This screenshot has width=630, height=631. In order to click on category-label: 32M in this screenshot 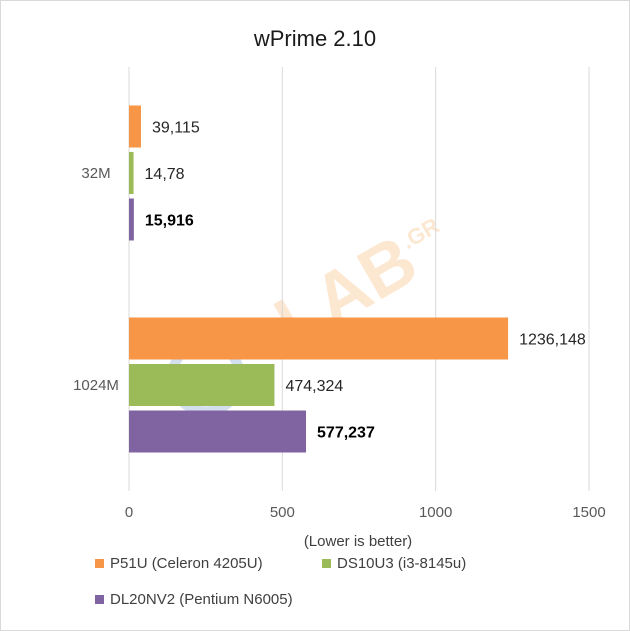, I will do `click(95, 173)`.